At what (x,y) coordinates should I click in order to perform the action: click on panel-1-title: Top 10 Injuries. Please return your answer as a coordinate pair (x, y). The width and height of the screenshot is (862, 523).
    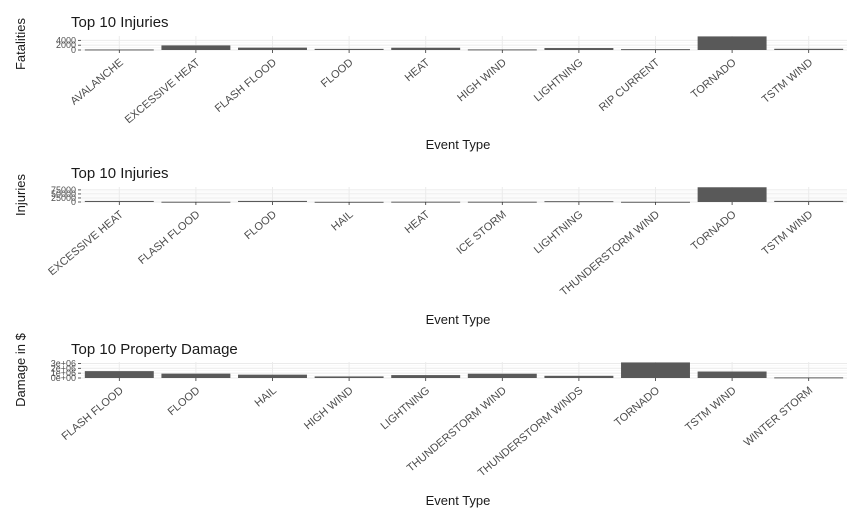
    Looking at the image, I should click on (120, 22).